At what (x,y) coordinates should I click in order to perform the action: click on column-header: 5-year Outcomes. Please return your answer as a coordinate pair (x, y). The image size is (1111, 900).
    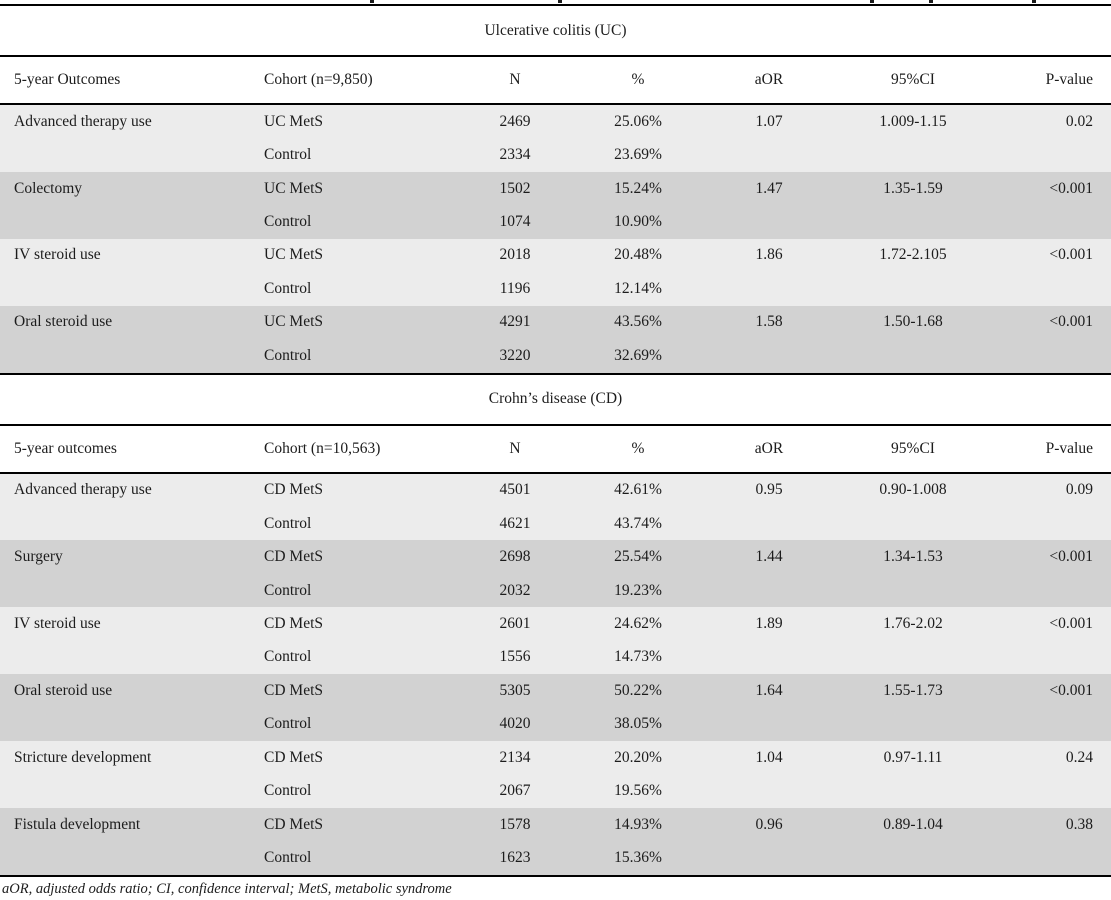
    Looking at the image, I should click on (67, 79).